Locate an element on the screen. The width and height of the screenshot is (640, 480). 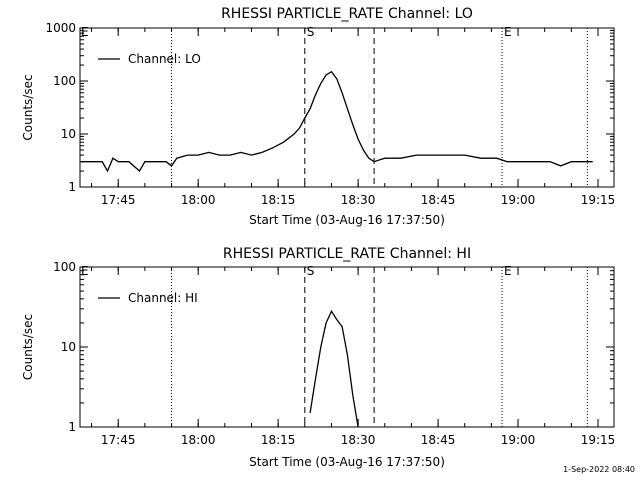
chart-title: RHESSI PARTICLE_RATE Channel: HI is located at coordinates (347, 254).